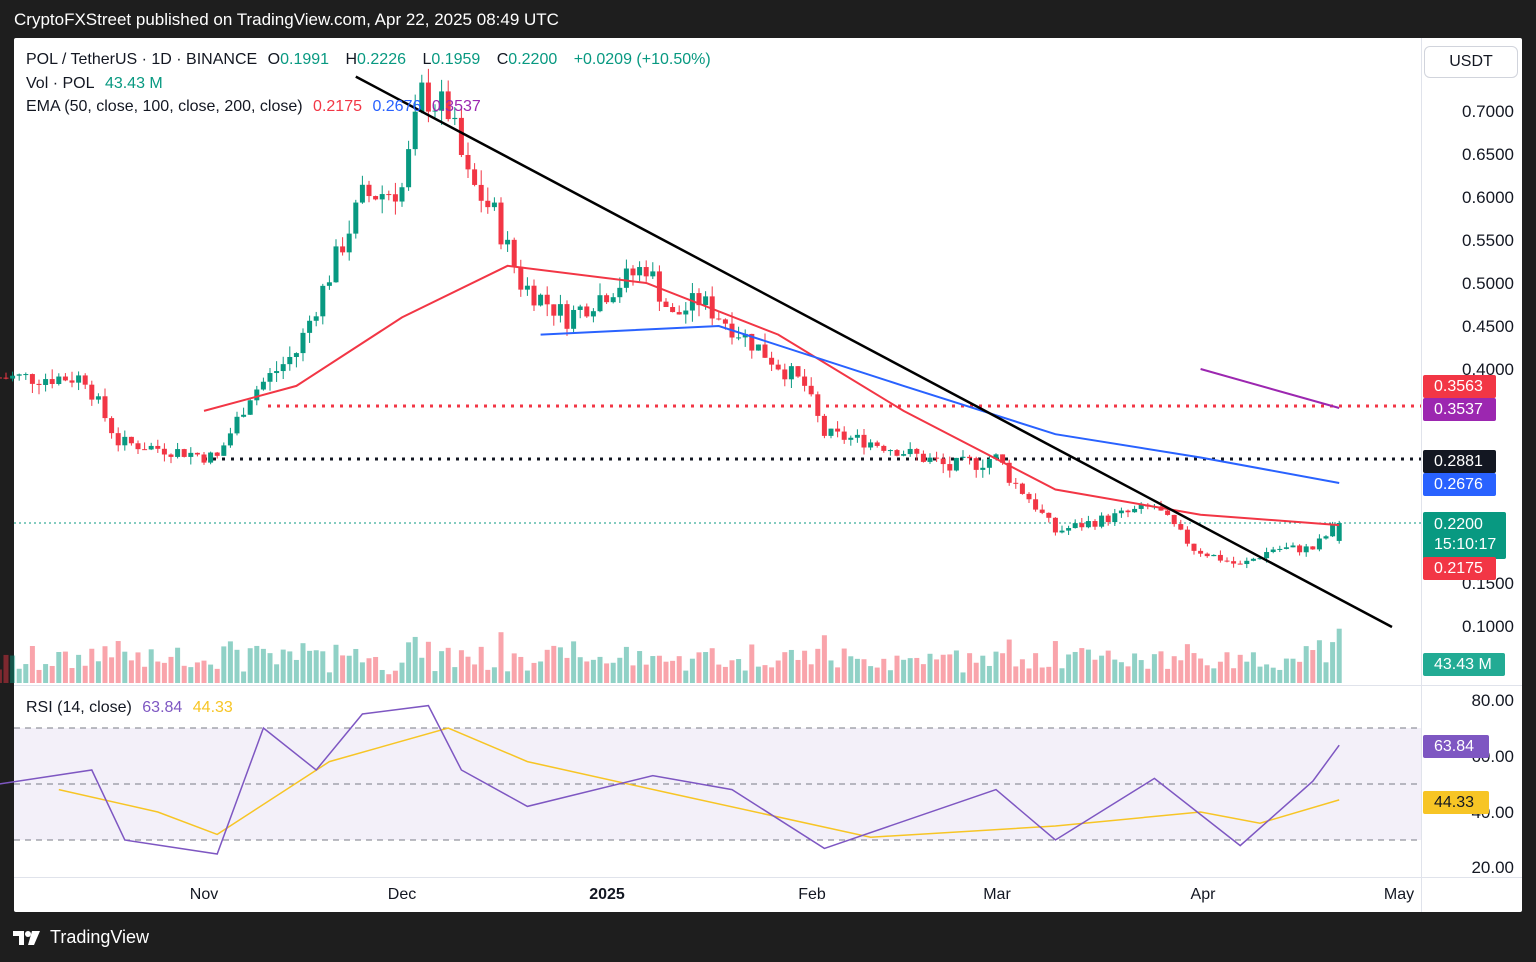  What do you see at coordinates (79, 707) in the screenshot?
I see `rsi-label: RSI (14, close)` at bounding box center [79, 707].